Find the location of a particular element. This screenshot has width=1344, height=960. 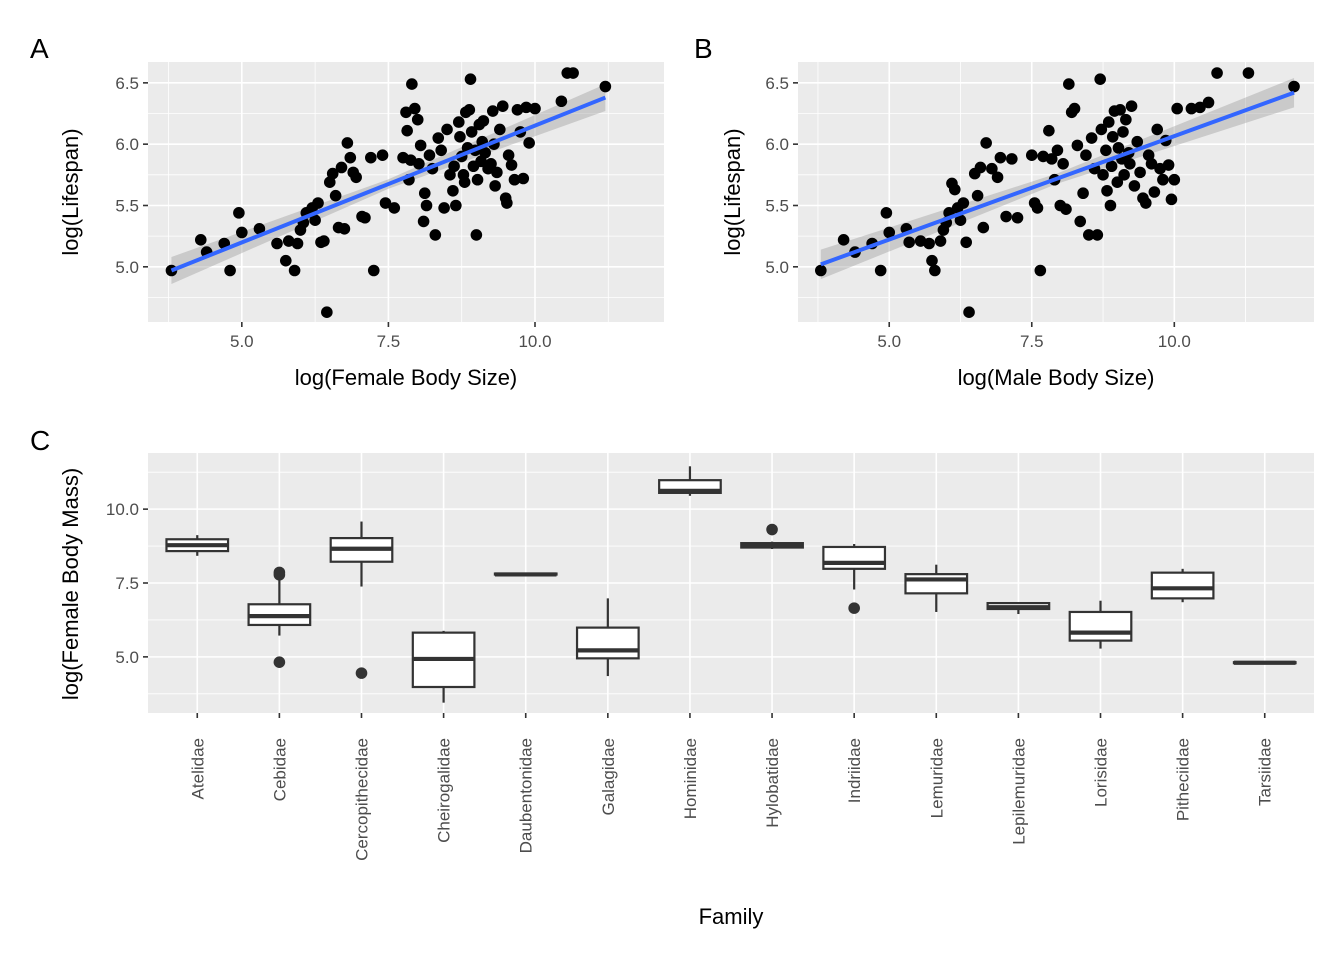

x-tick-label: Hominidae is located at coordinates (690, 778).